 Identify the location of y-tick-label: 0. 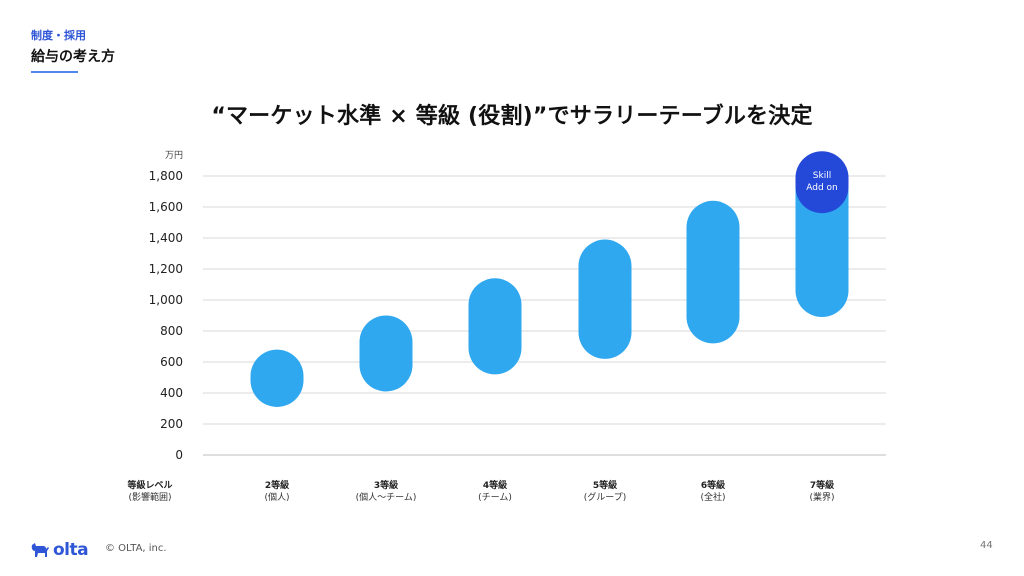
(179, 455).